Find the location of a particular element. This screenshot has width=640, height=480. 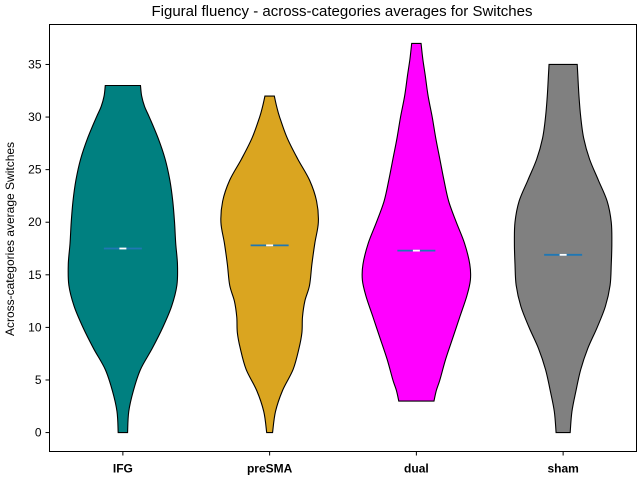

y-tick-label: 20 is located at coordinates (35, 222).